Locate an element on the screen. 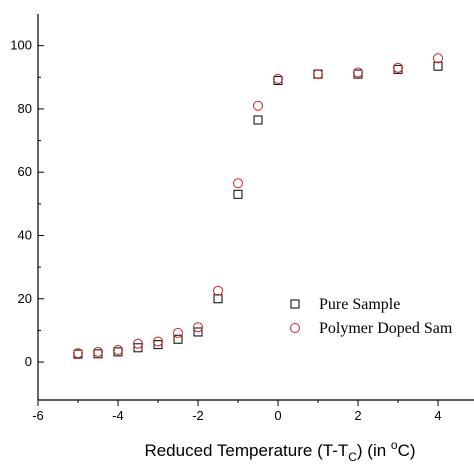 This screenshot has height=474, width=474. x-tick-label: -2 is located at coordinates (198, 415).